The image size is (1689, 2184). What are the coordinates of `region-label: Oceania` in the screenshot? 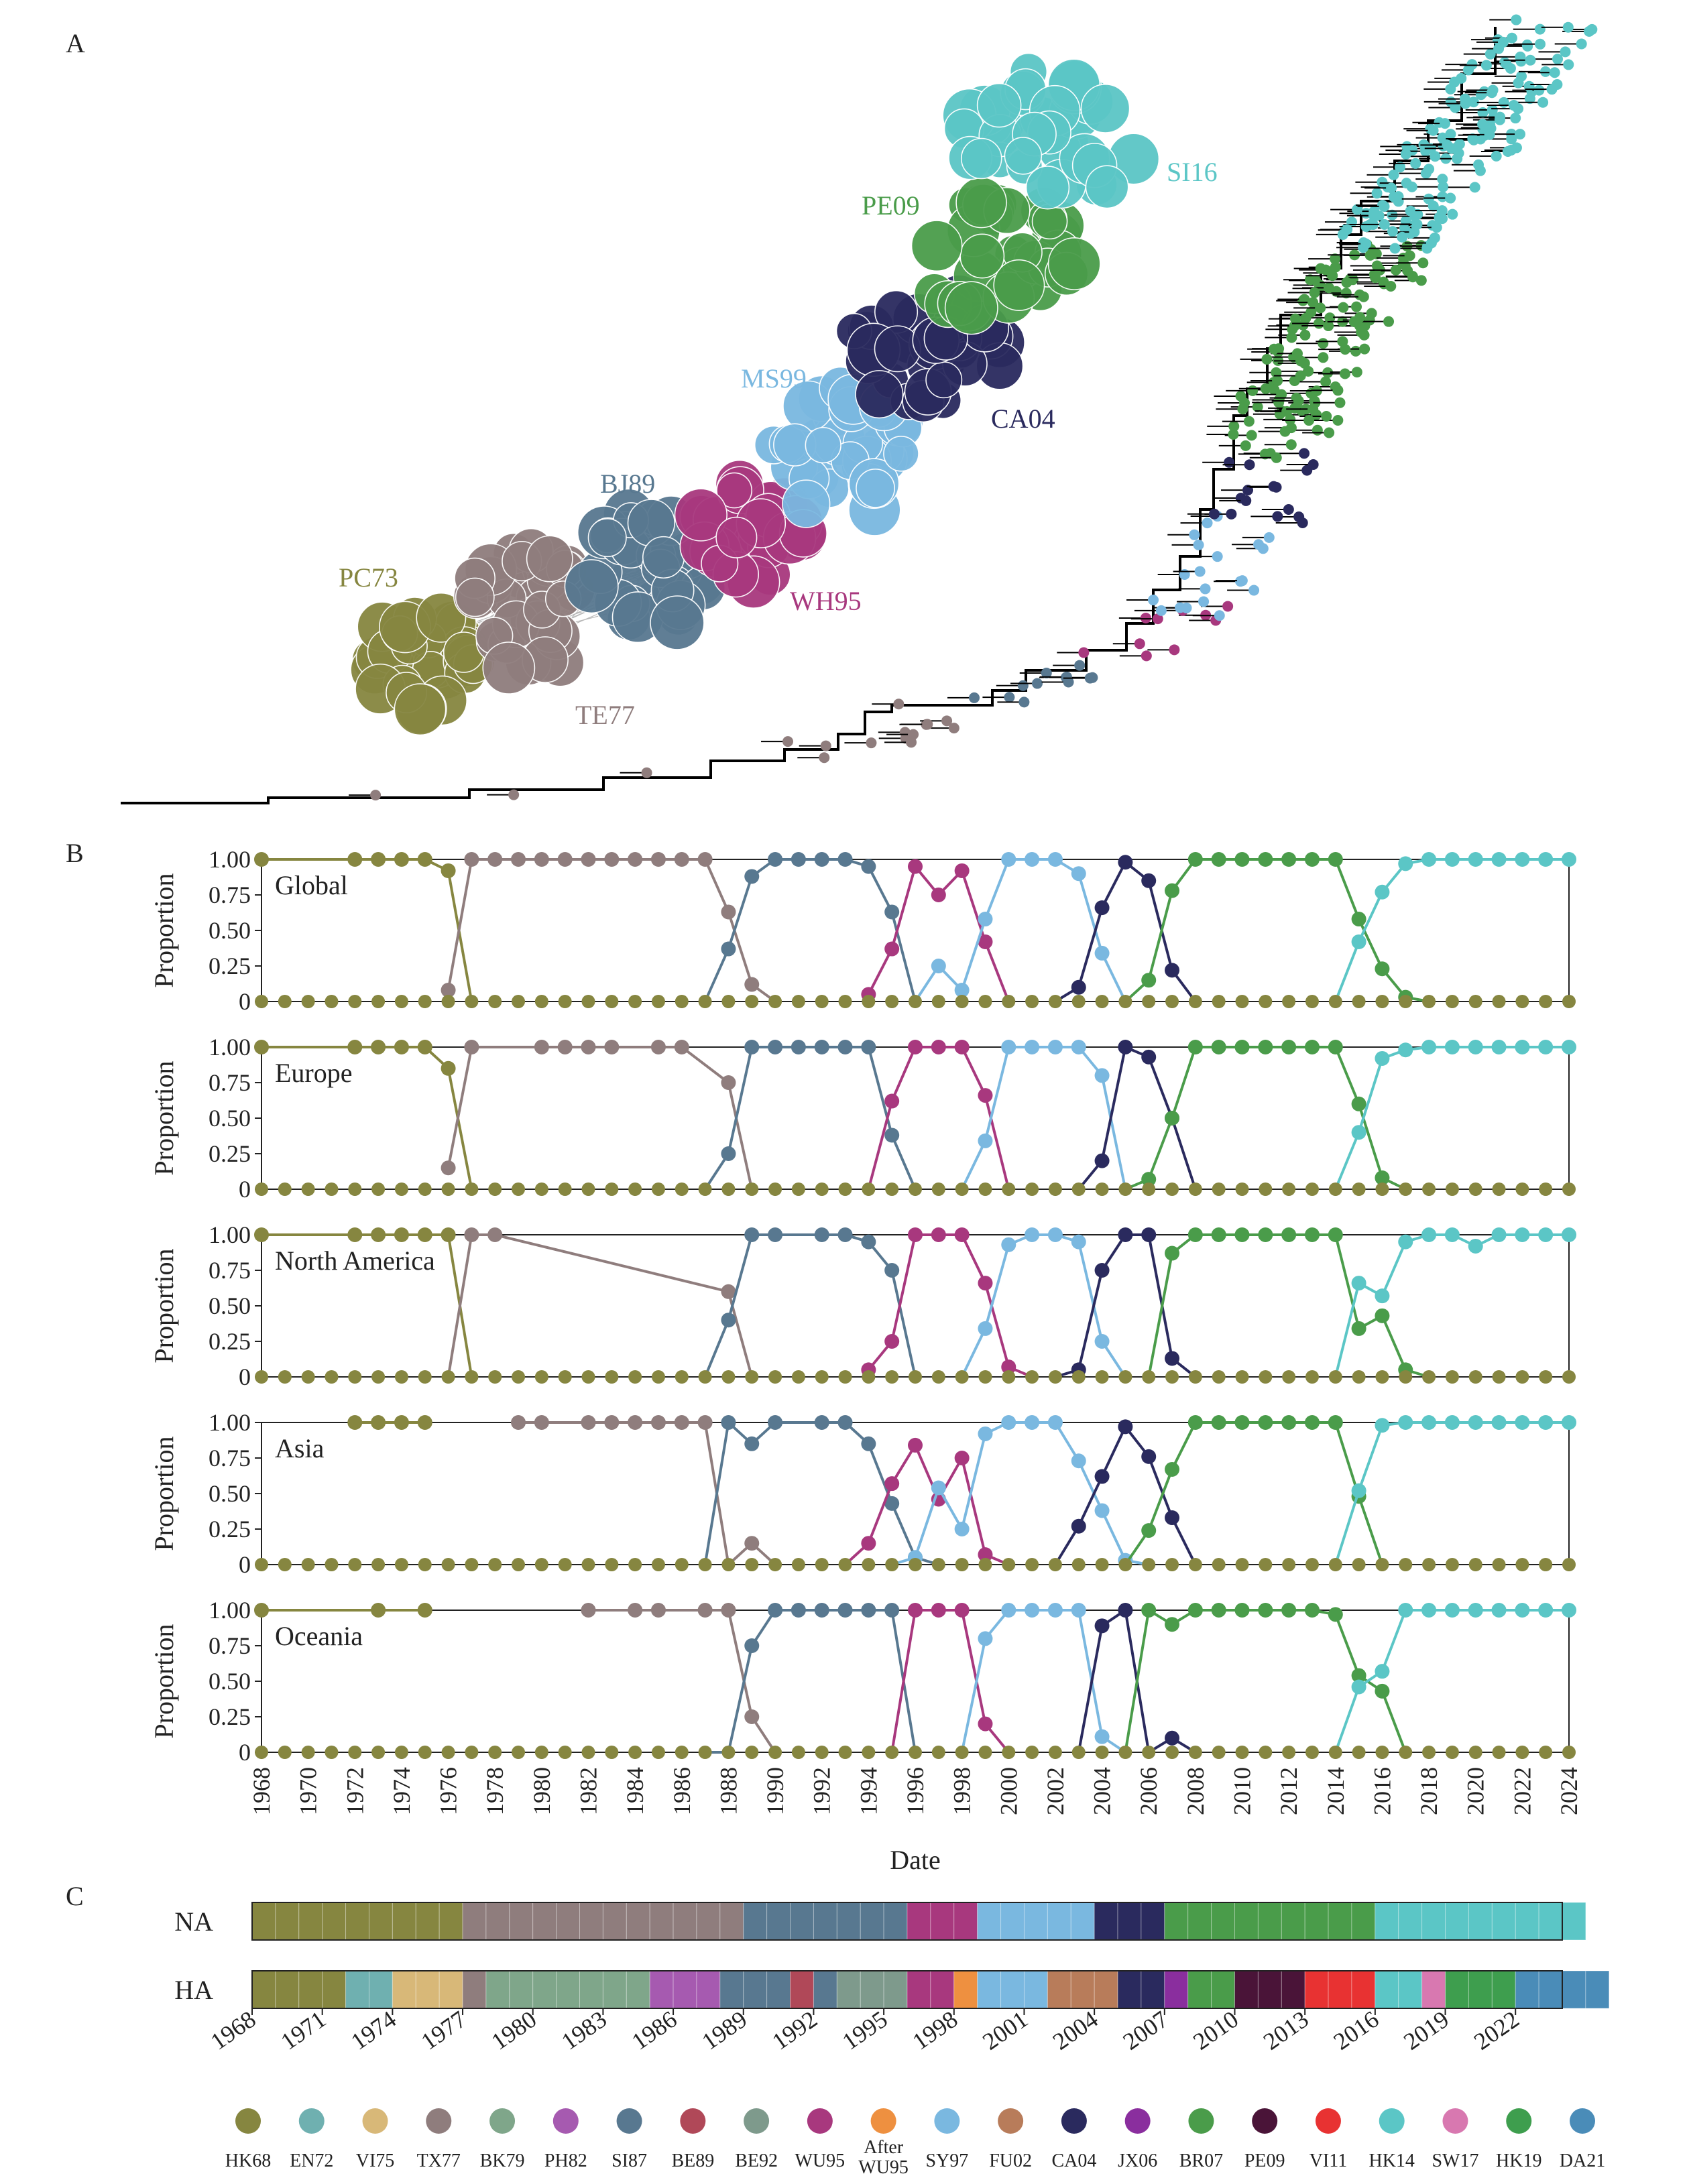 It's located at (319, 1636).